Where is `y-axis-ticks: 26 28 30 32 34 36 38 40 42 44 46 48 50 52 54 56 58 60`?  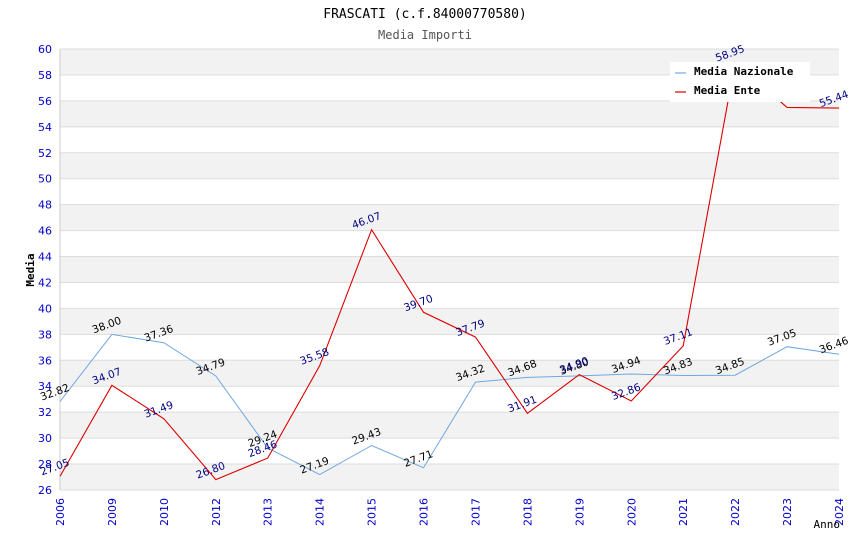
y-axis-ticks: 26 28 30 32 34 36 38 40 42 44 46 48 50 52 54 56 58 60 is located at coordinates (45, 270).